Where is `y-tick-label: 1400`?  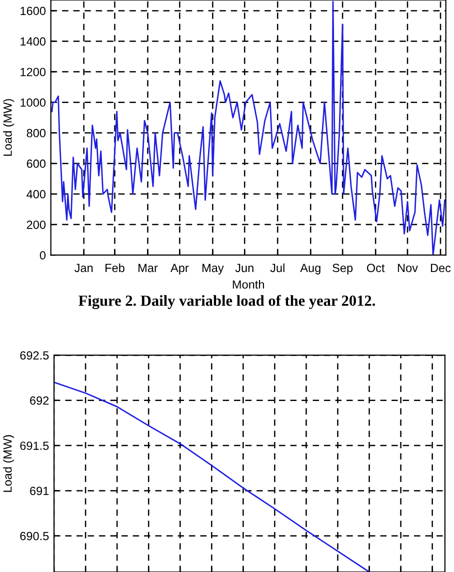 y-tick-label: 1400 is located at coordinates (33, 41).